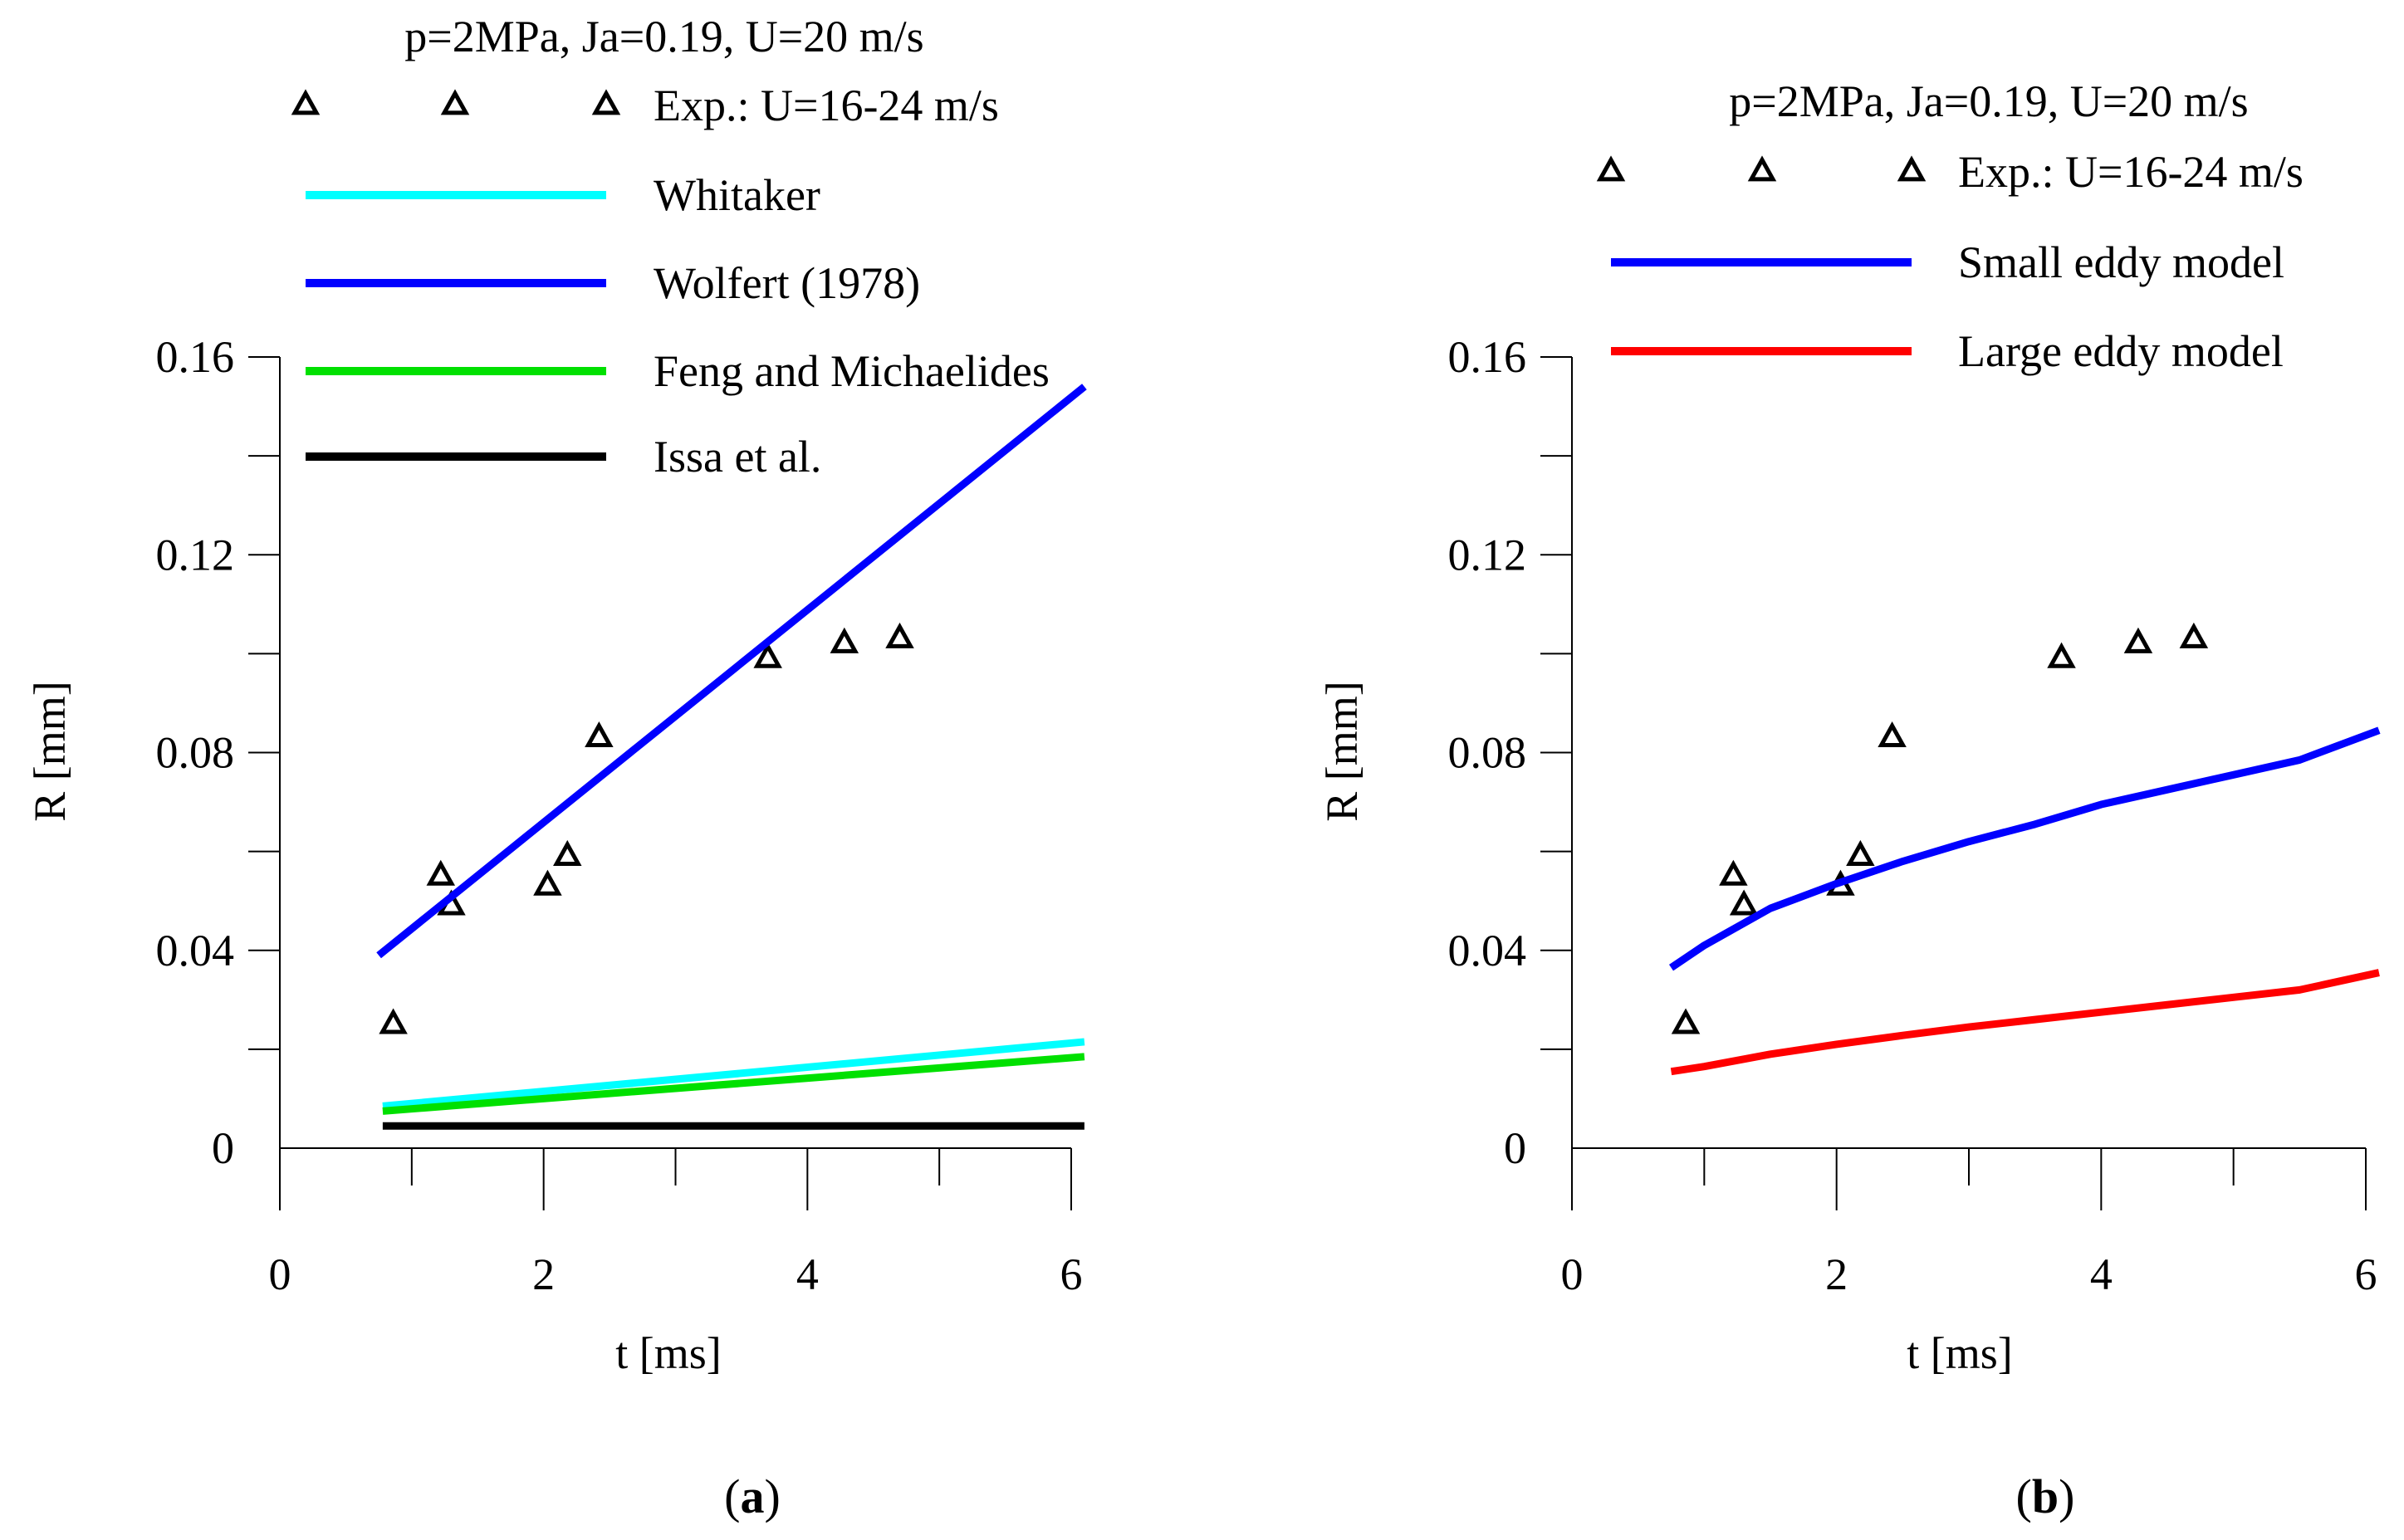 Image resolution: width=2404 pixels, height=1540 pixels. Describe the element at coordinates (2024, 1496) in the screenshot. I see `panel-b-label-open: (` at that location.